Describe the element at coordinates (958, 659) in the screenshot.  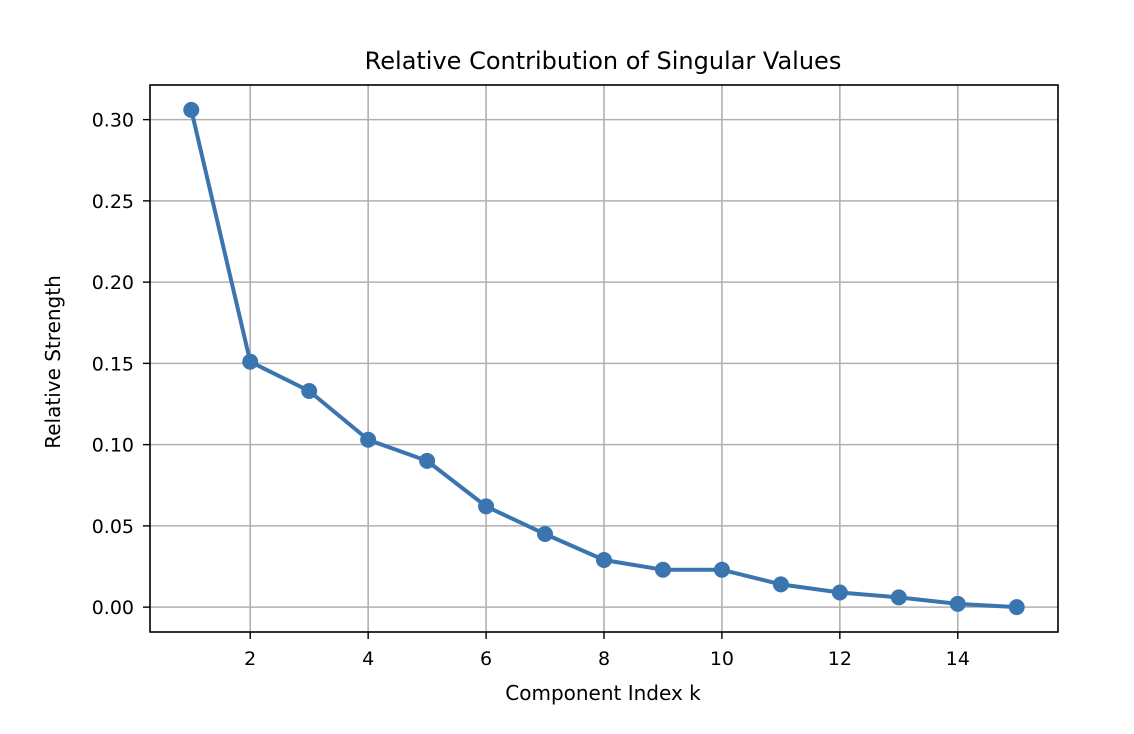
I see `x-tick-label: 14` at that location.